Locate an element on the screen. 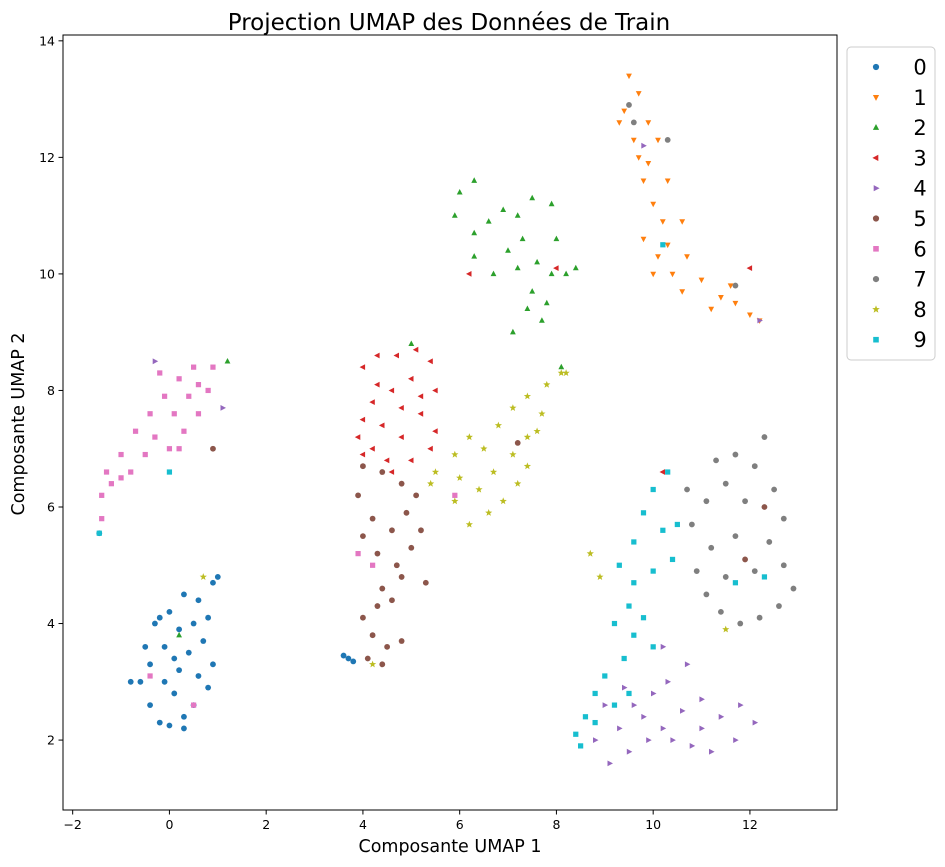 The image size is (945, 867). y-tick-label: 4 is located at coordinates (51, 623).